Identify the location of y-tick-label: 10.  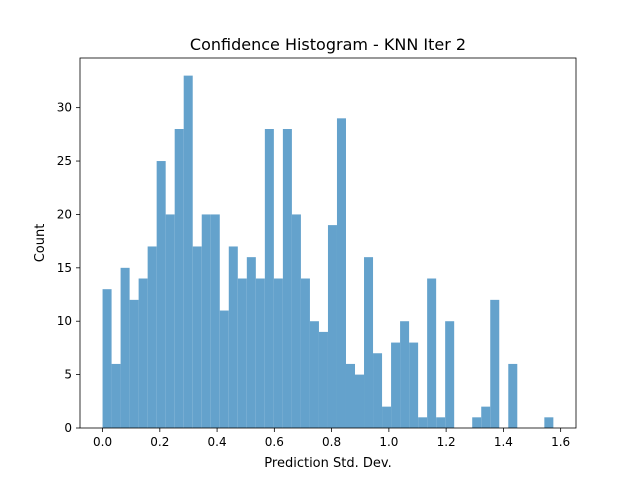
(64, 321).